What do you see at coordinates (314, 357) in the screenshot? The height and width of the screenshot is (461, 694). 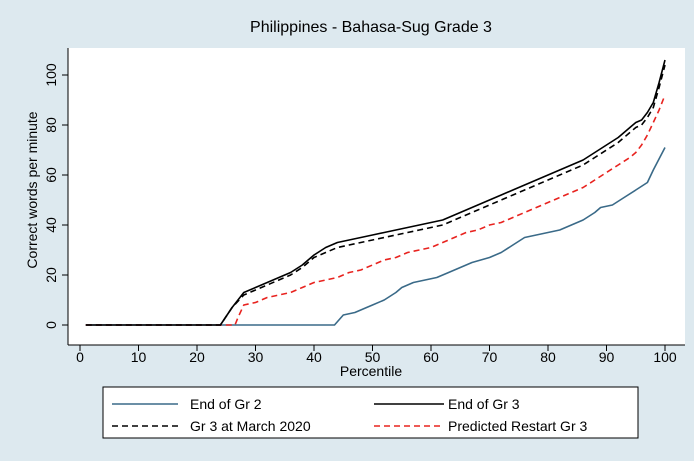 I see `x-tick-label: 40` at bounding box center [314, 357].